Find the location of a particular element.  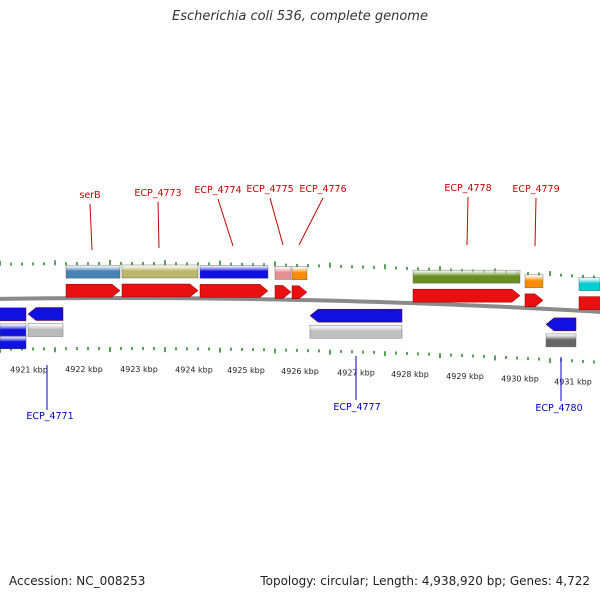

scale-label: 4928 kbp is located at coordinates (410, 374).